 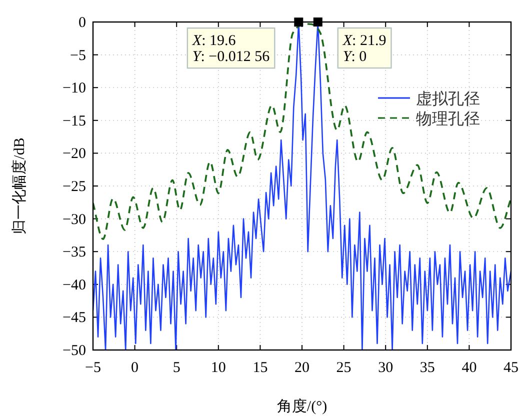 What do you see at coordinates (82, 23) in the screenshot?
I see `y-tick-label: 0` at bounding box center [82, 23].